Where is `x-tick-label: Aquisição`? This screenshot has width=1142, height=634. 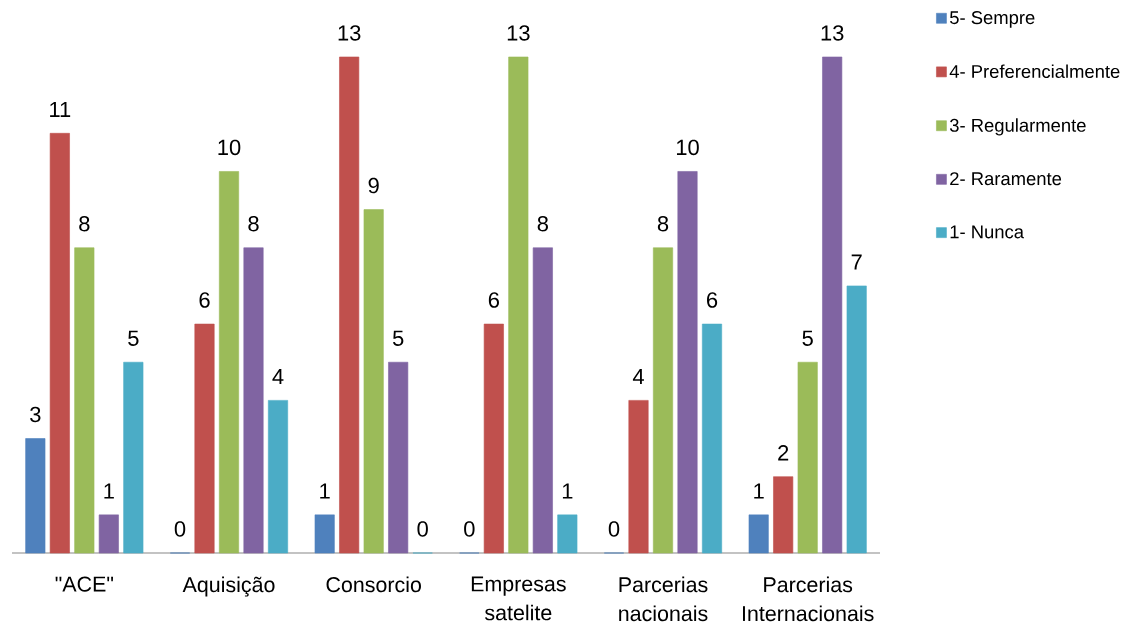 x-tick-label: Aquisição is located at coordinates (228, 586).